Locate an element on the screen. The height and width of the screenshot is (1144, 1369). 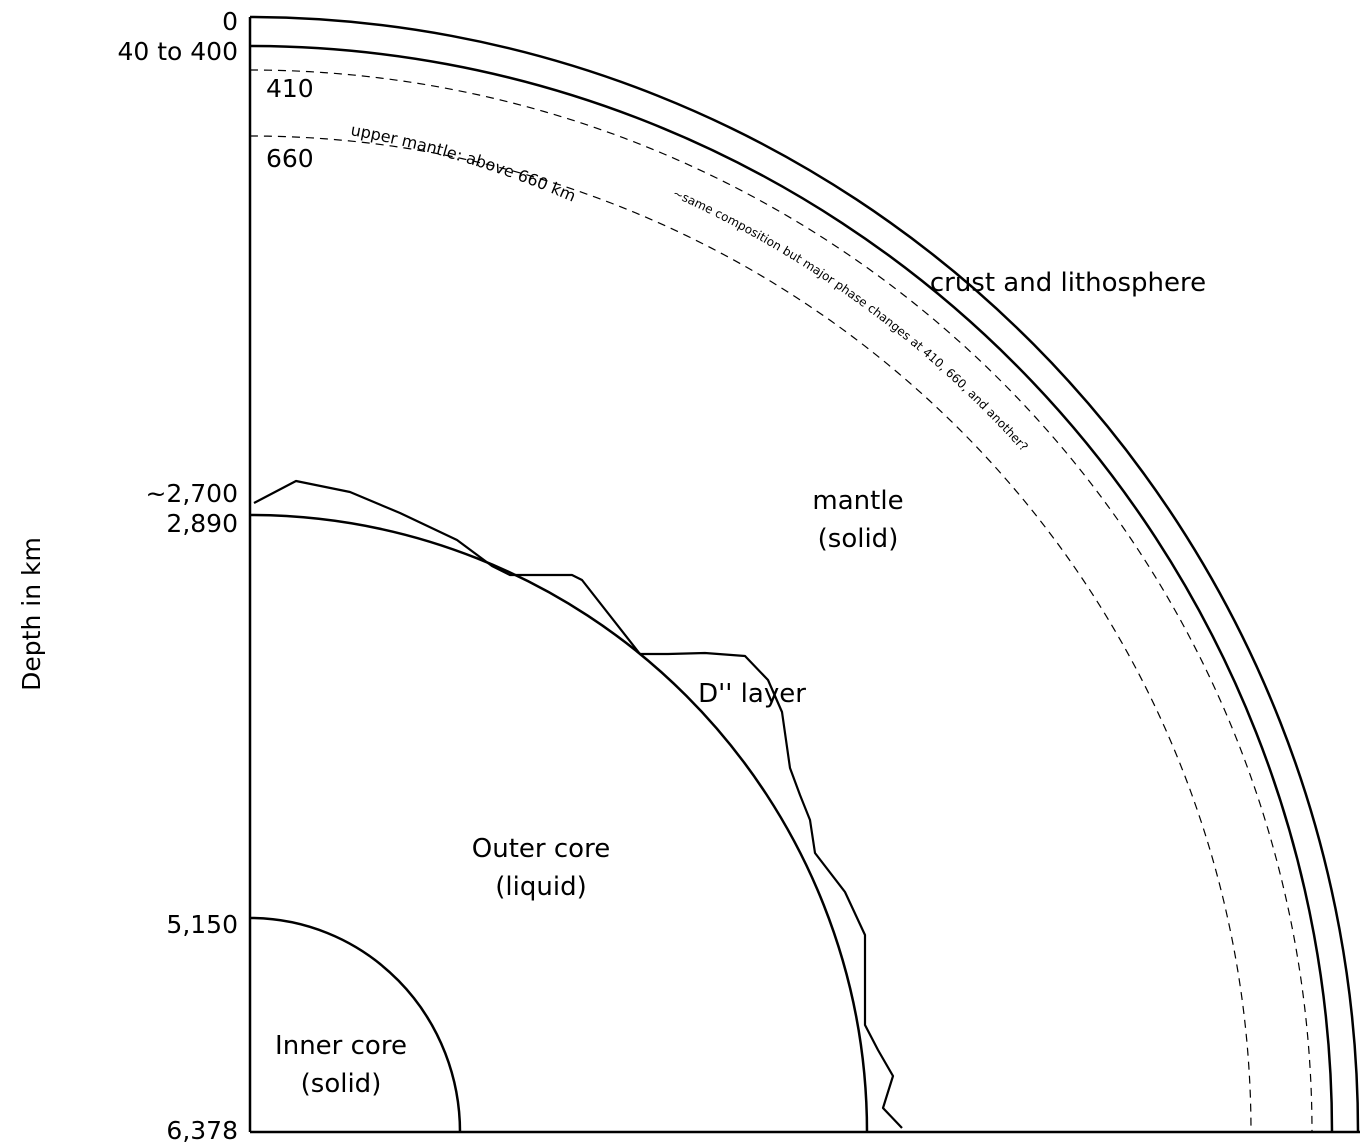
mantle-state-label: (solid) is located at coordinates (858, 539).